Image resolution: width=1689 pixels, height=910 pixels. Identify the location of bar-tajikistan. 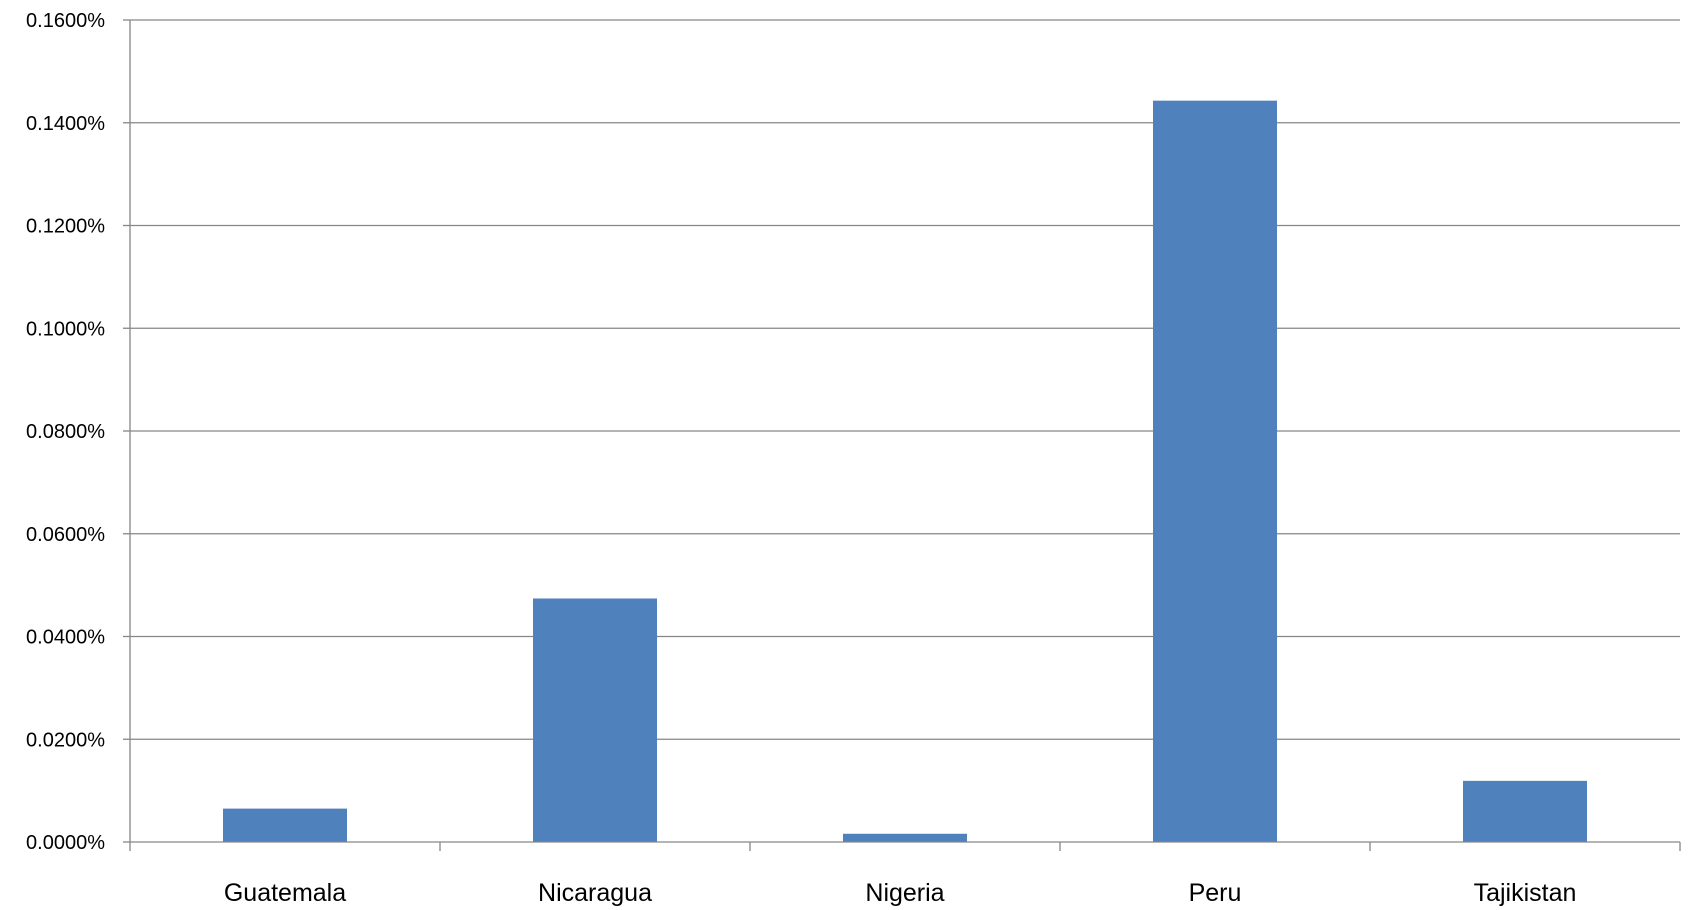
(1525, 811).